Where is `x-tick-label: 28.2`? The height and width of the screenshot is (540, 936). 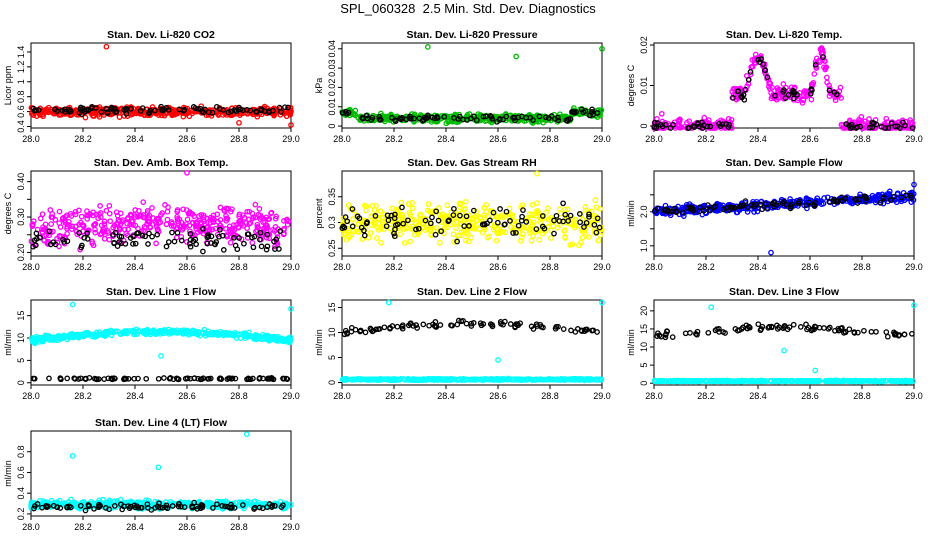
x-tick-label: 28.2 is located at coordinates (706, 139).